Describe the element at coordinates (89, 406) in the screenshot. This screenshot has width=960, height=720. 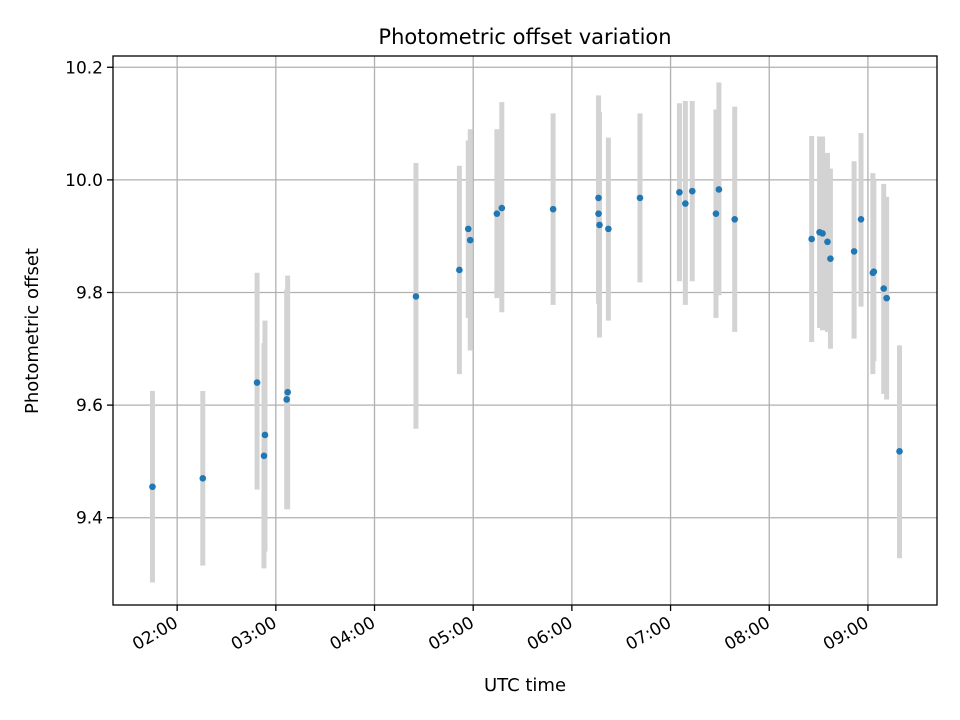
I see `y-tick-label: 9.6` at that location.